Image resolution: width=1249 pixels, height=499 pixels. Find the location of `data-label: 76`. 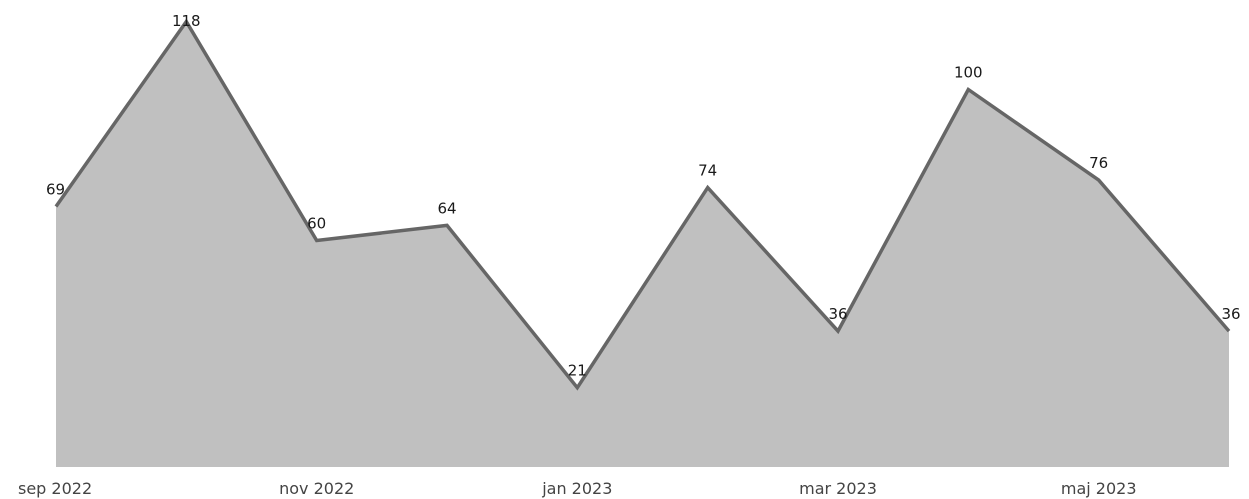

data-label: 76 is located at coordinates (1098, 163).